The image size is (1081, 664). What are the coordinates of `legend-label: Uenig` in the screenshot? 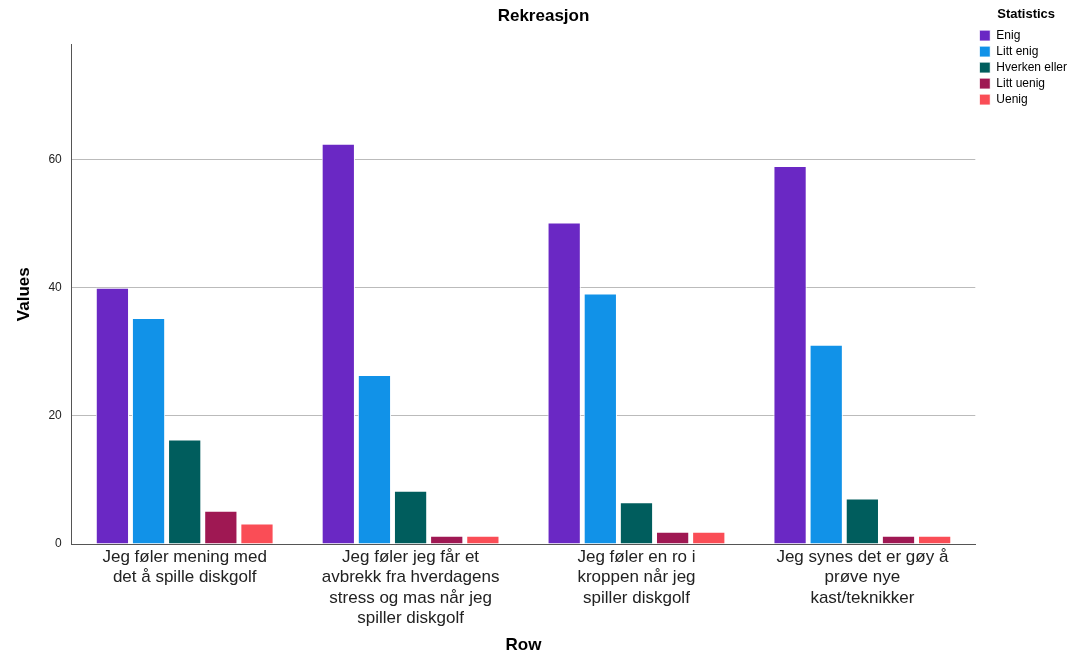 It's located at (1012, 98).